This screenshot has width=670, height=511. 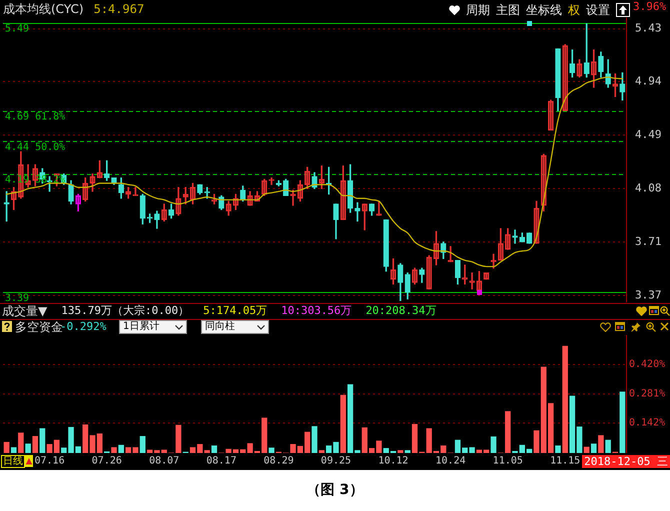 What do you see at coordinates (401, 311) in the screenshot?
I see `text: 20:208.34万` at bounding box center [401, 311].